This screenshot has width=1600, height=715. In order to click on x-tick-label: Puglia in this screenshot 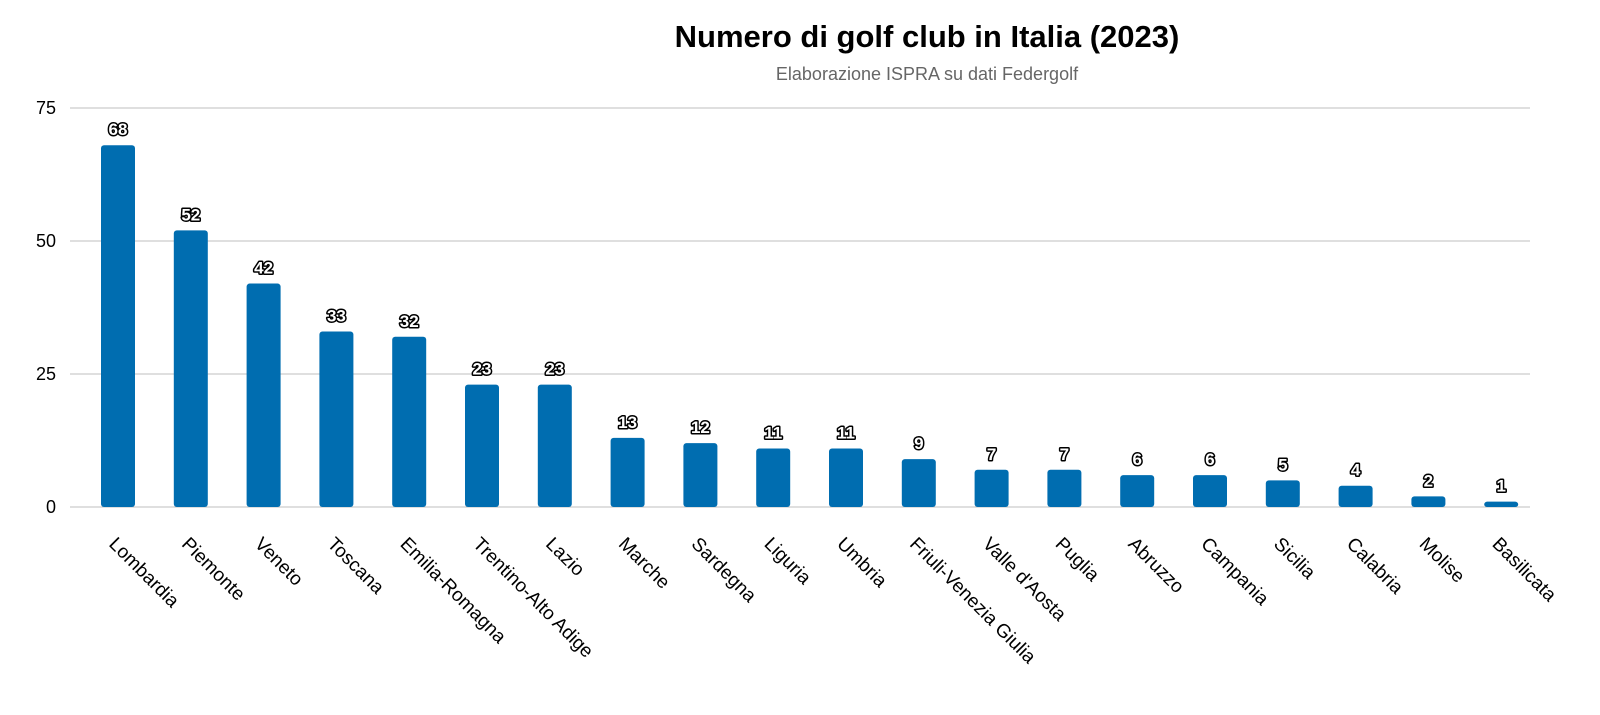, I will do `click(1077, 560)`.